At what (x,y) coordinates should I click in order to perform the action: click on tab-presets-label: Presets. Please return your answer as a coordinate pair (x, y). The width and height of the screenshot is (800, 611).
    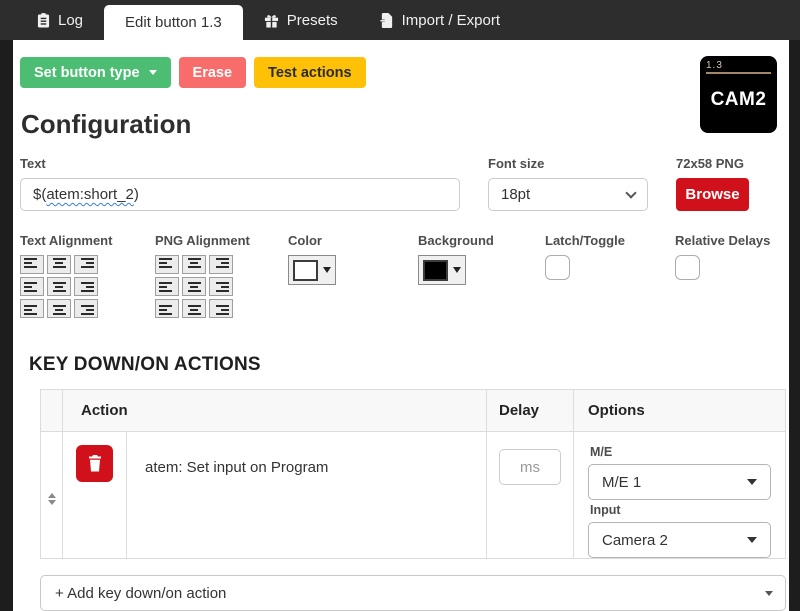
    Looking at the image, I should click on (312, 20).